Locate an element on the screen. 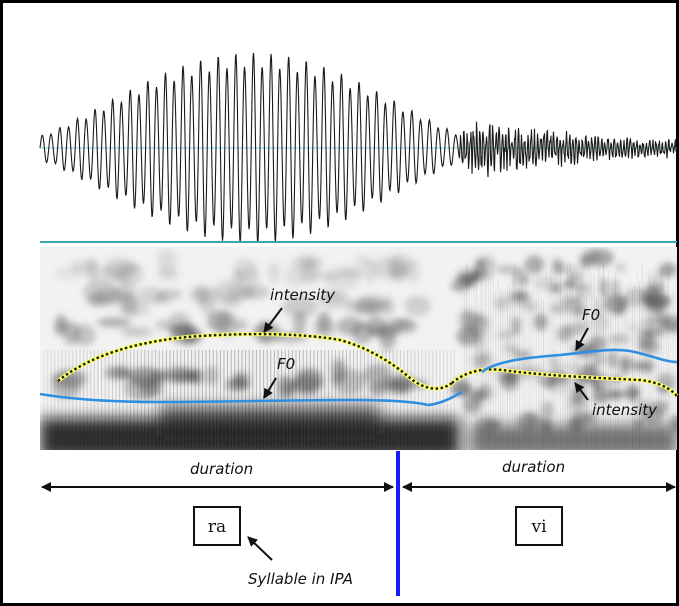  arrow-syllable-note is located at coordinates (260, 548).